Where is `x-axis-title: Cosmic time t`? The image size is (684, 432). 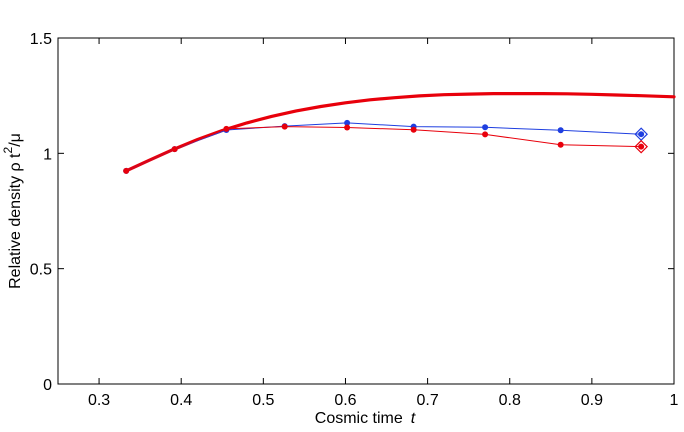 x-axis-title: Cosmic time t is located at coordinates (365, 418).